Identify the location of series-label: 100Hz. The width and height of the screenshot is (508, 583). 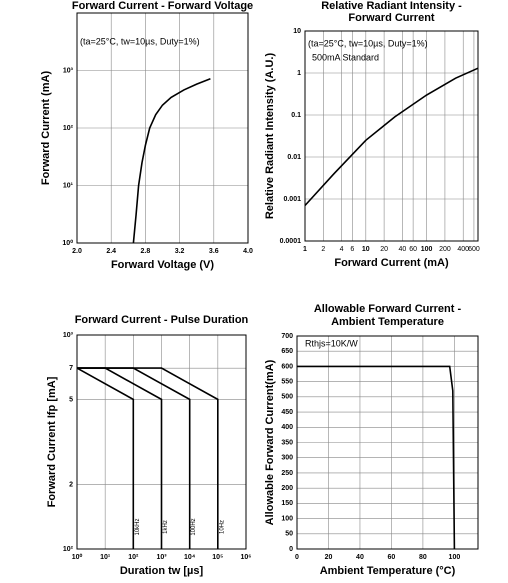
(194, 526).